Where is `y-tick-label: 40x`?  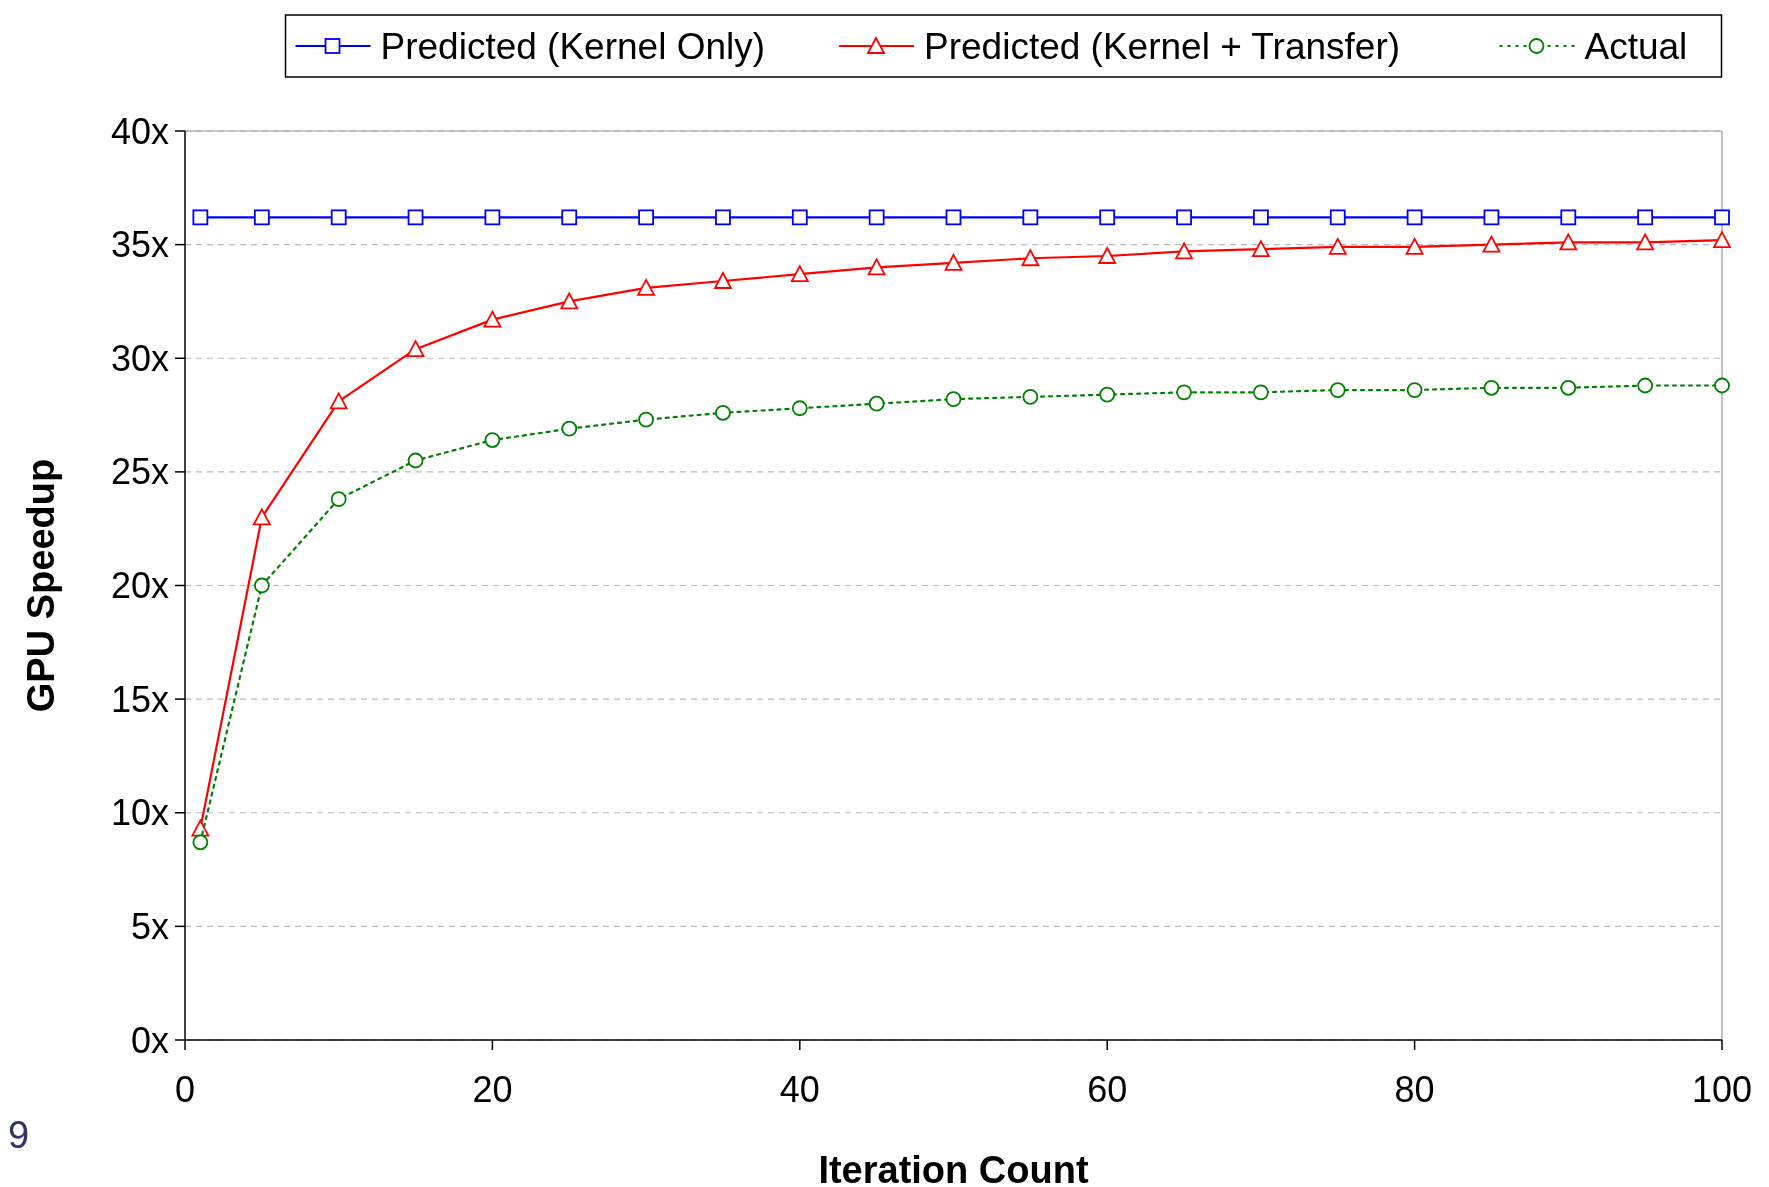
y-tick-label: 40x is located at coordinates (139, 131).